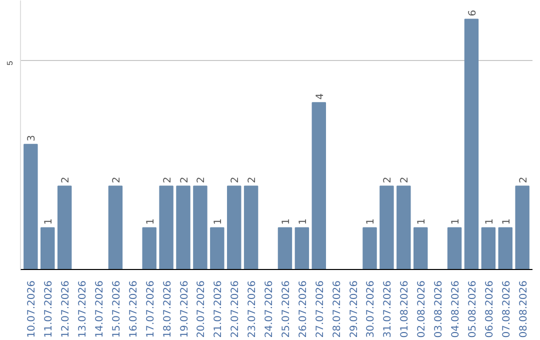  Describe the element at coordinates (100, 309) in the screenshot. I see `x-tick-label: 14.07.2026` at that location.